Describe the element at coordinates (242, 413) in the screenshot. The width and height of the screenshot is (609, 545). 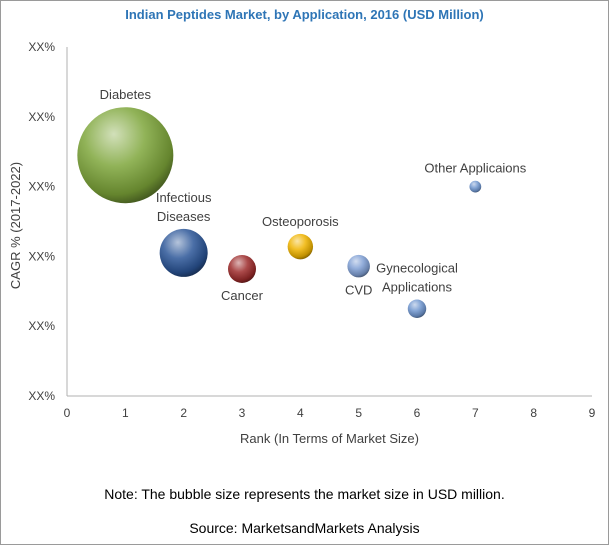
I see `x-tick-label: 3` at that location.